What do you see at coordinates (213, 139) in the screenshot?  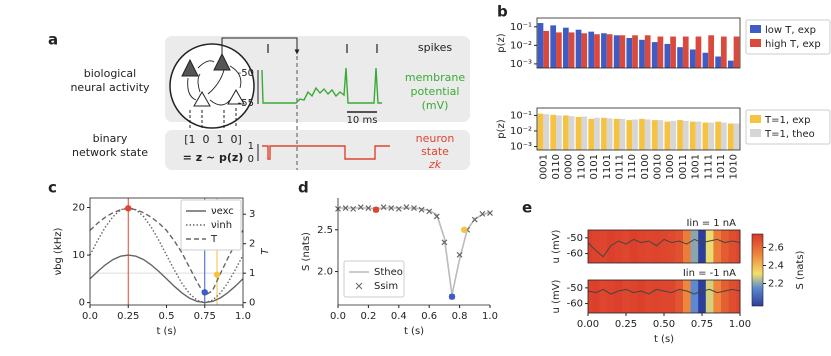 I see `state-vector: [1 0 1 0]` at bounding box center [213, 139].